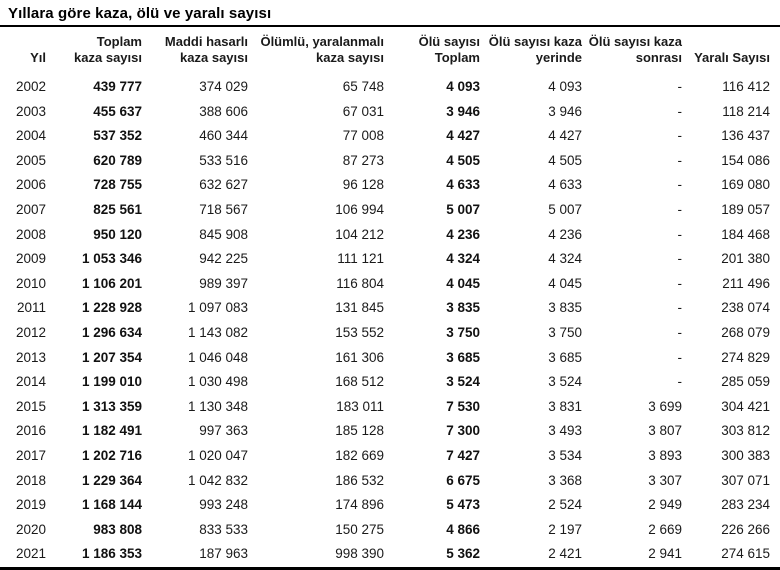 The image size is (780, 570). I want to click on year-cell: 2003, so click(30, 111).